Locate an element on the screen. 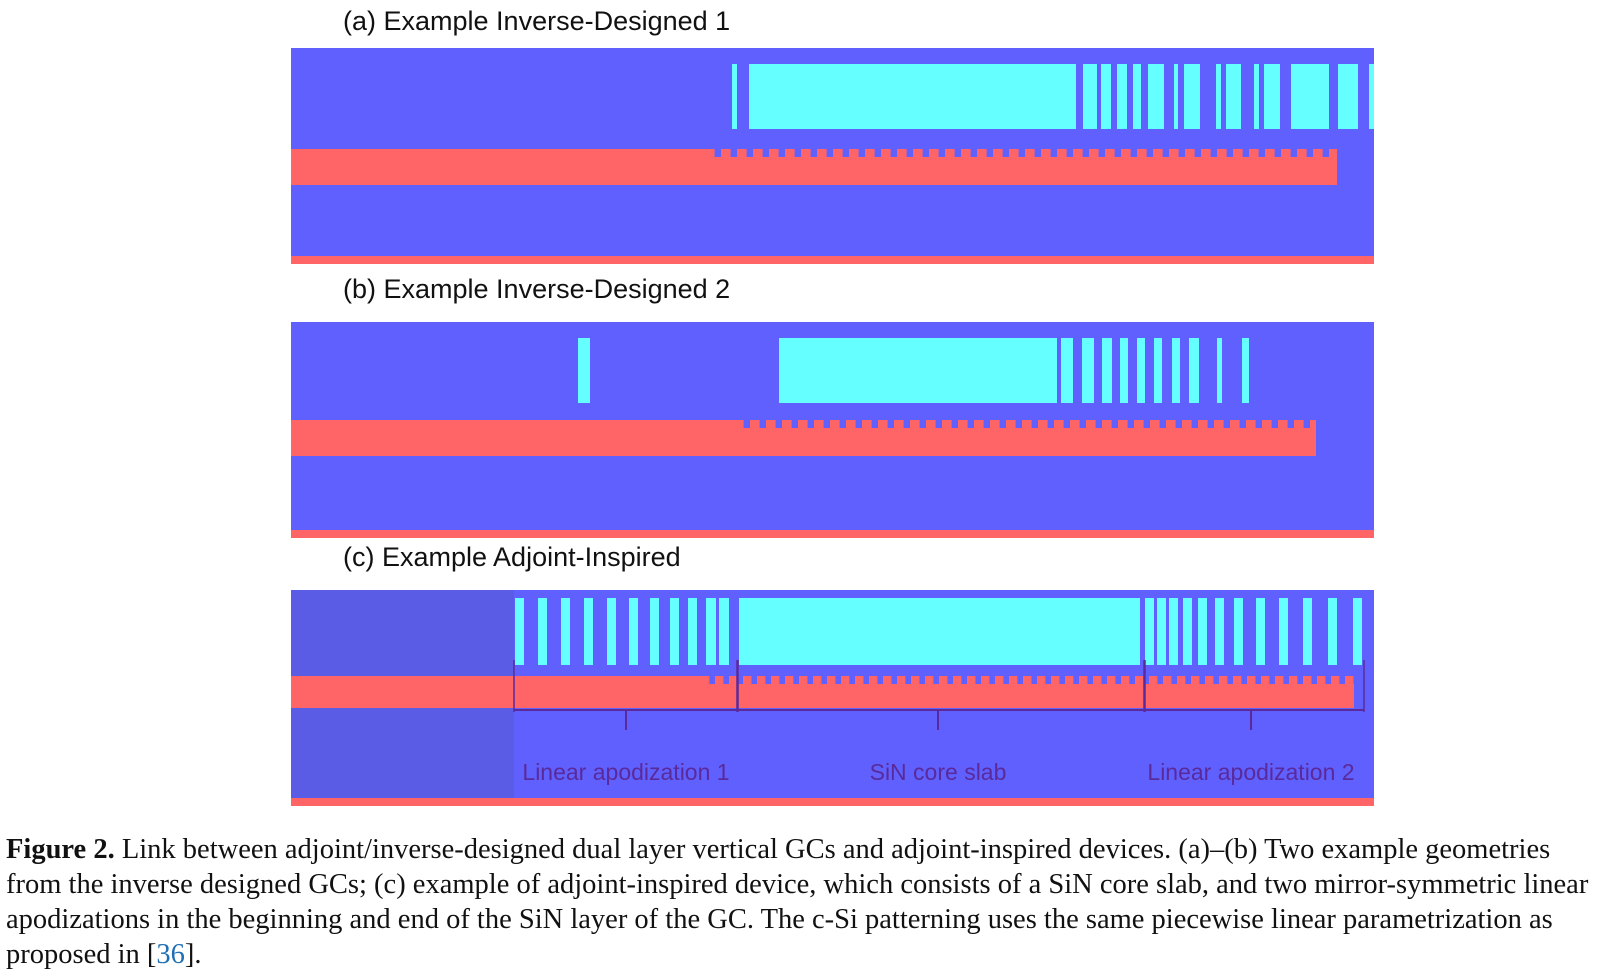  caption-figure-label: Figure 2. is located at coordinates (60, 849).